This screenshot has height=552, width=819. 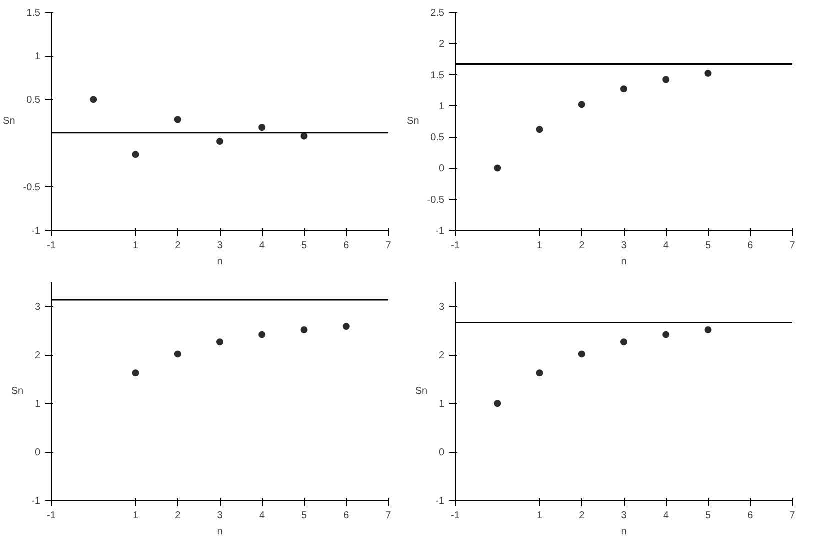 What do you see at coordinates (437, 13) in the screenshot?
I see `y-tick-label: 2.5` at bounding box center [437, 13].